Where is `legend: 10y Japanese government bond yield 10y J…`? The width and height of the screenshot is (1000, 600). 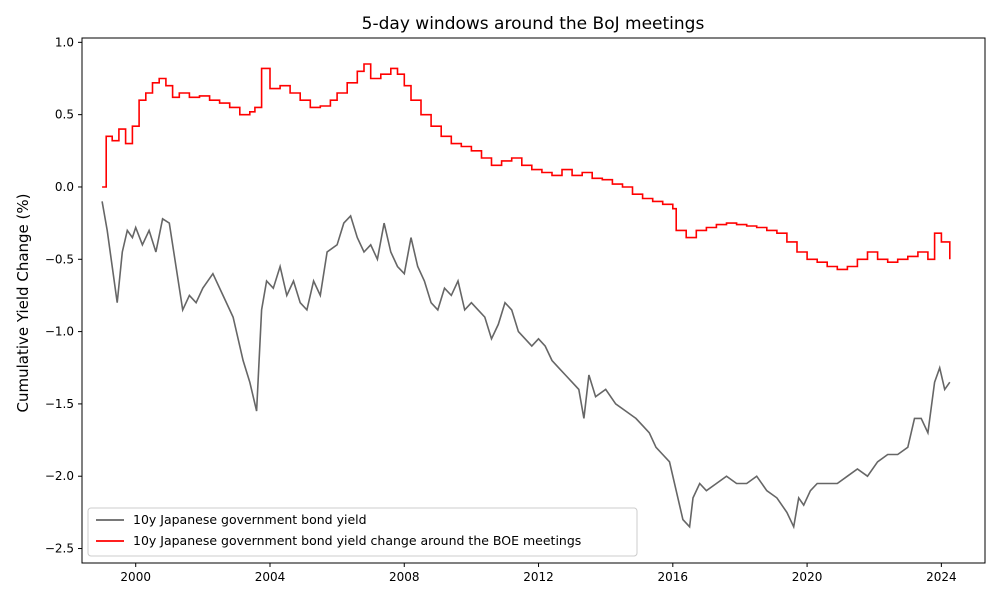
legend: 10y Japanese government bond yield 10y J… is located at coordinates (362, 532).